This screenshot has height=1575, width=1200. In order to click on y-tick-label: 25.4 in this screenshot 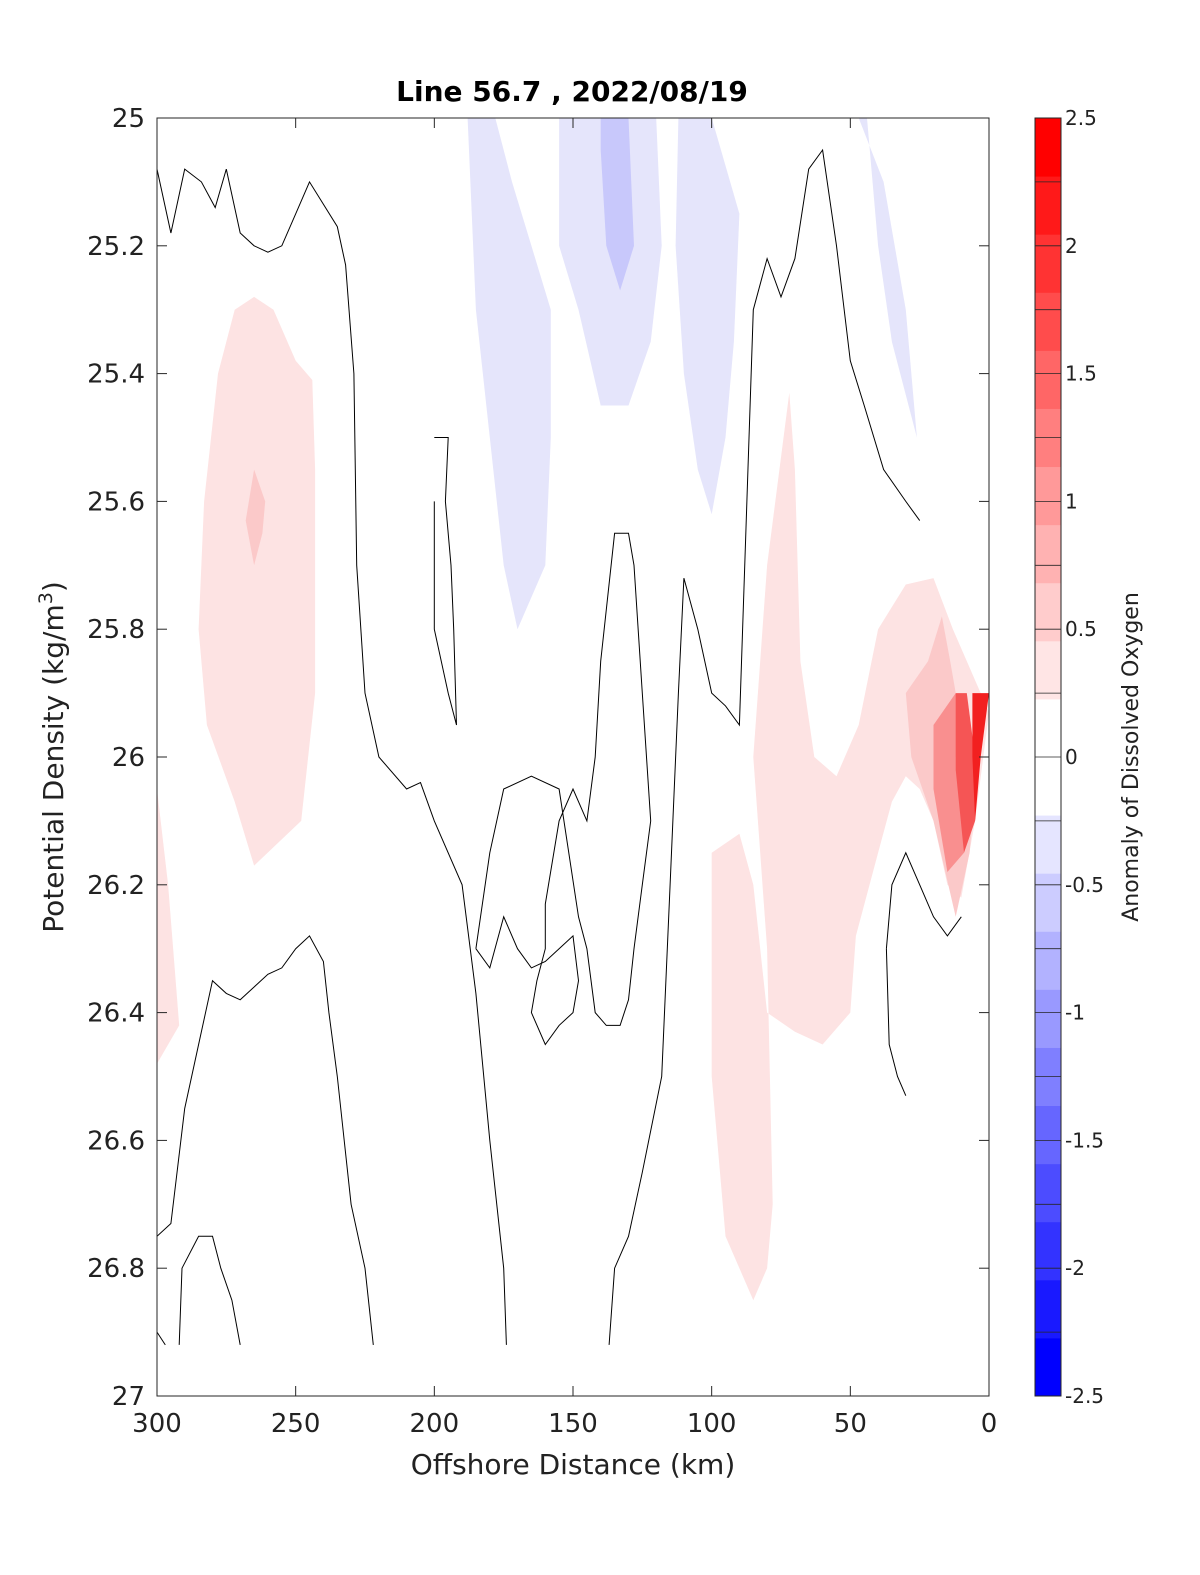, I will do `click(116, 375)`.